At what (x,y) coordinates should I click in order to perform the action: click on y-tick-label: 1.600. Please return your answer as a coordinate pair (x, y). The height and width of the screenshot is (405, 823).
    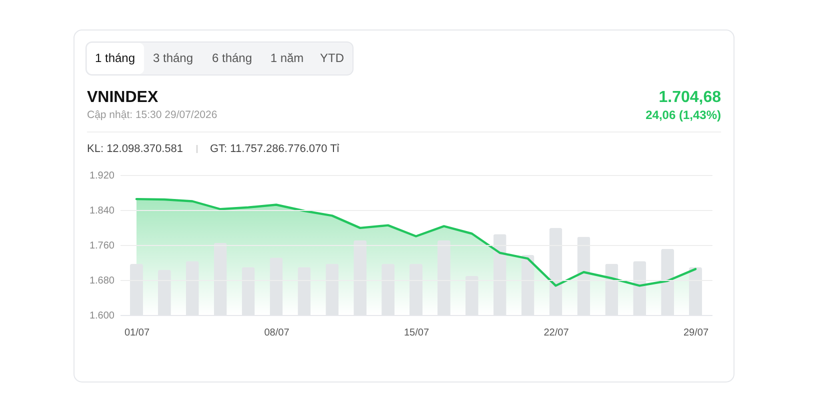
    Looking at the image, I should click on (102, 316).